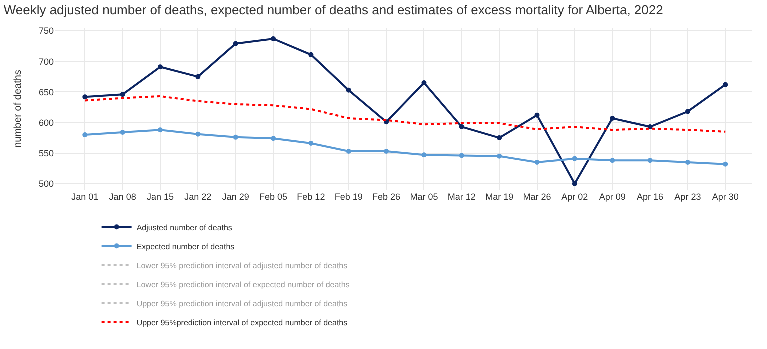 The height and width of the screenshot is (349, 767). Describe the element at coordinates (46, 92) in the screenshot. I see `y-tick-label: 650` at that location.